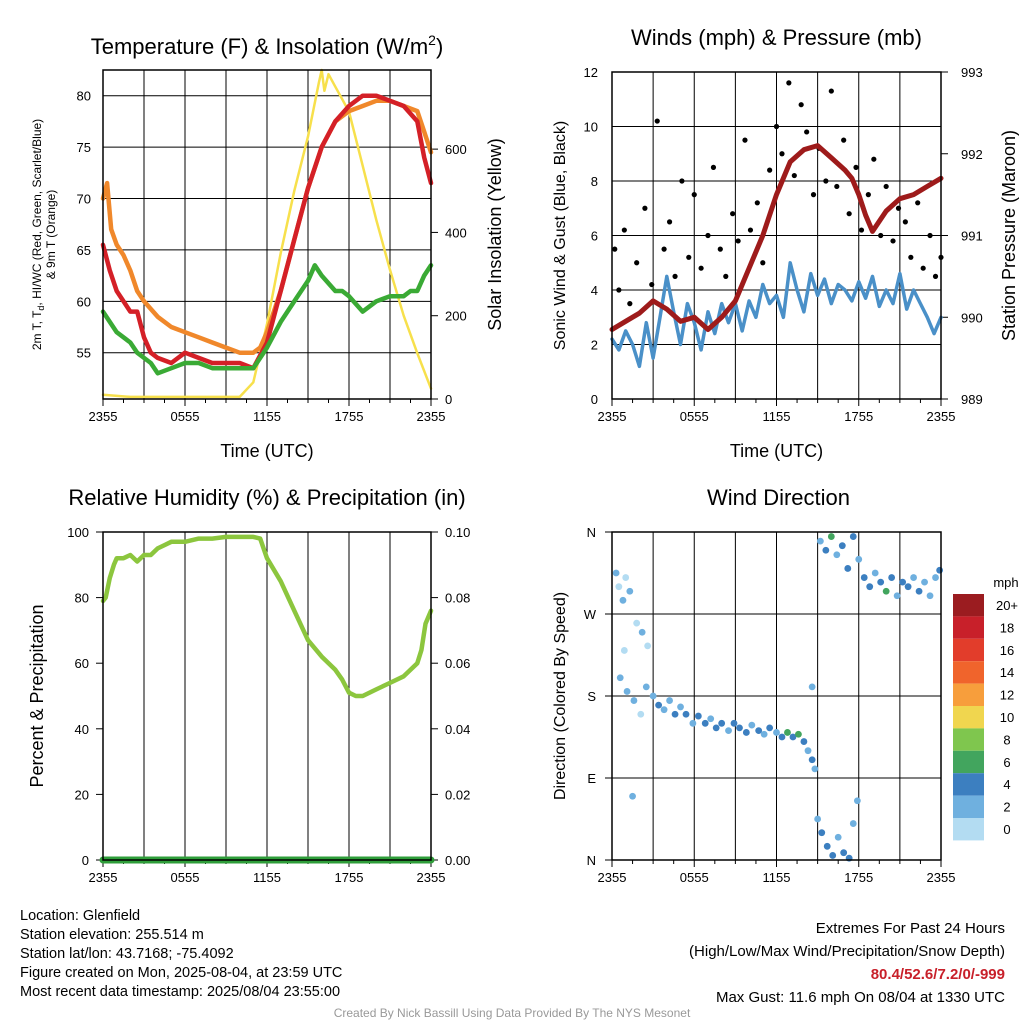  What do you see at coordinates (776, 37) in the screenshot?
I see `chart-title: Winds (mph) & Pressure (mb)` at bounding box center [776, 37].